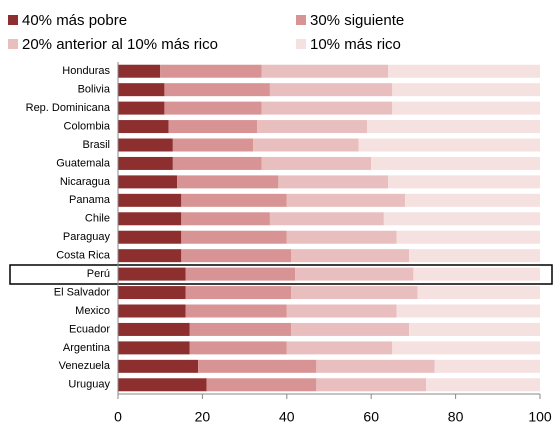  Describe the element at coordinates (82, 292) in the screenshot. I see `y-tick-label: El Salvador` at that location.